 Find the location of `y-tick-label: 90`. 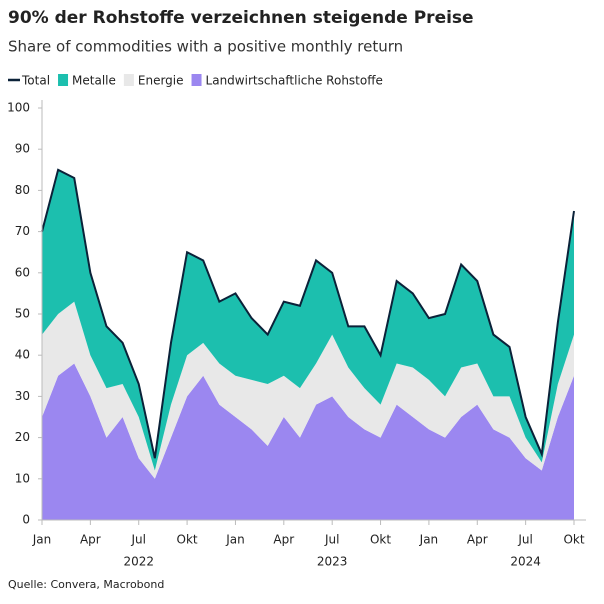

y-tick-label: 90 is located at coordinates (22, 149).